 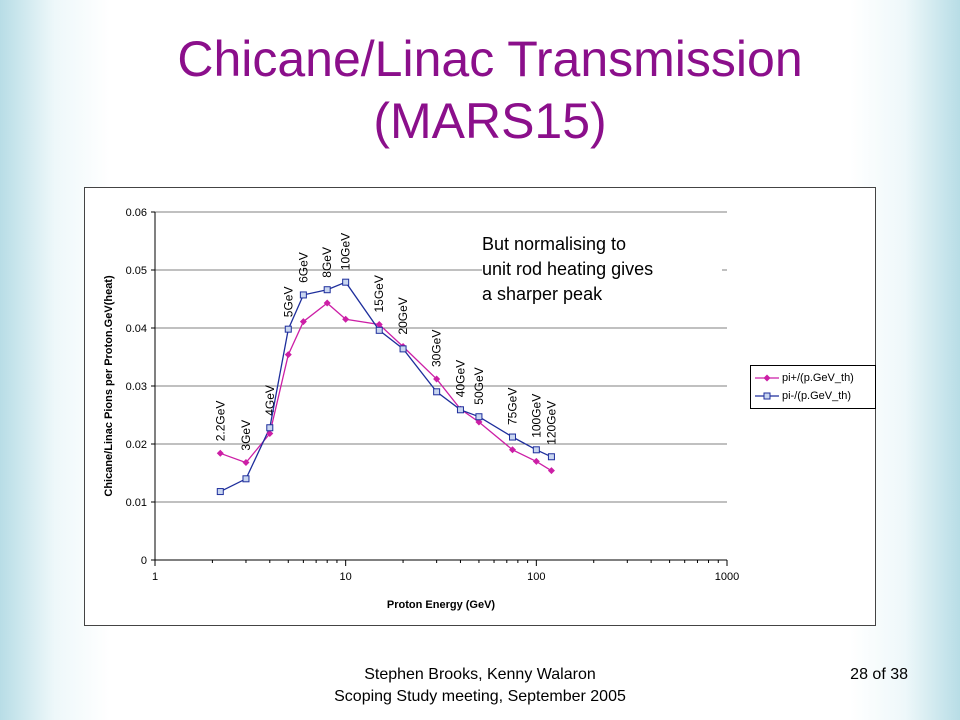 What do you see at coordinates (542, 294) in the screenshot?
I see `annotation-line-3: a sharper peak` at bounding box center [542, 294].